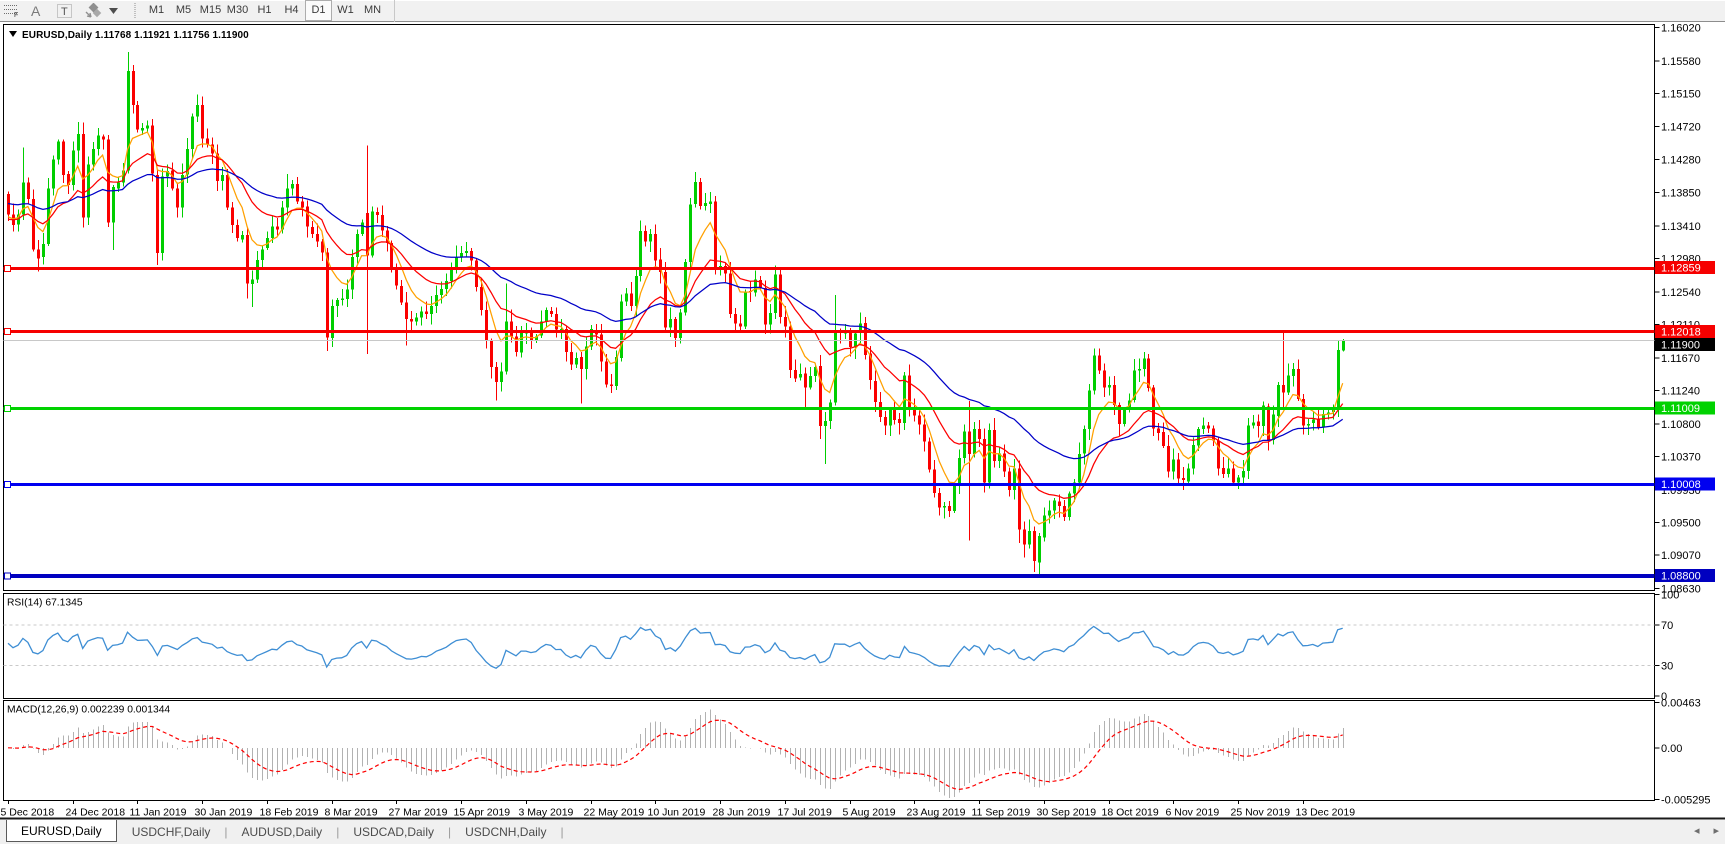 This screenshot has height=844, width=1725. Describe the element at coordinates (1667, 667) in the screenshot. I see `rsi-tick-label: 30` at that location.